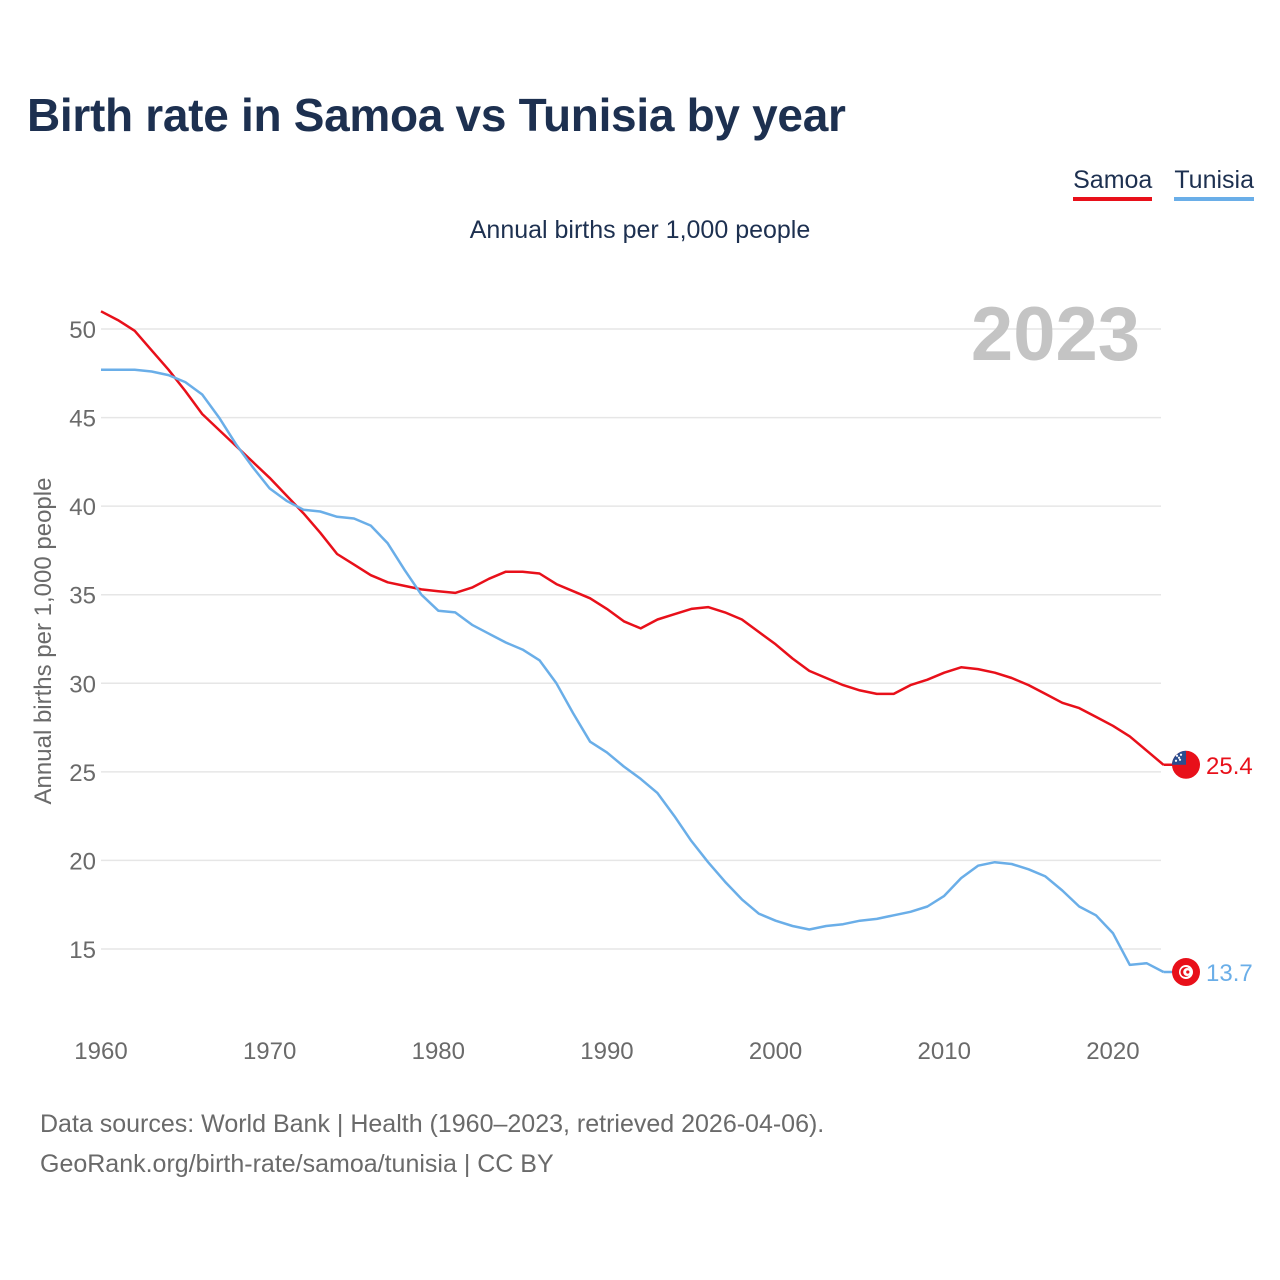 The image size is (1280, 1280). Describe the element at coordinates (82, 640) in the screenshot. I see `y-axis-ticks: 15 20 25 30 35 40 45 50` at that location.